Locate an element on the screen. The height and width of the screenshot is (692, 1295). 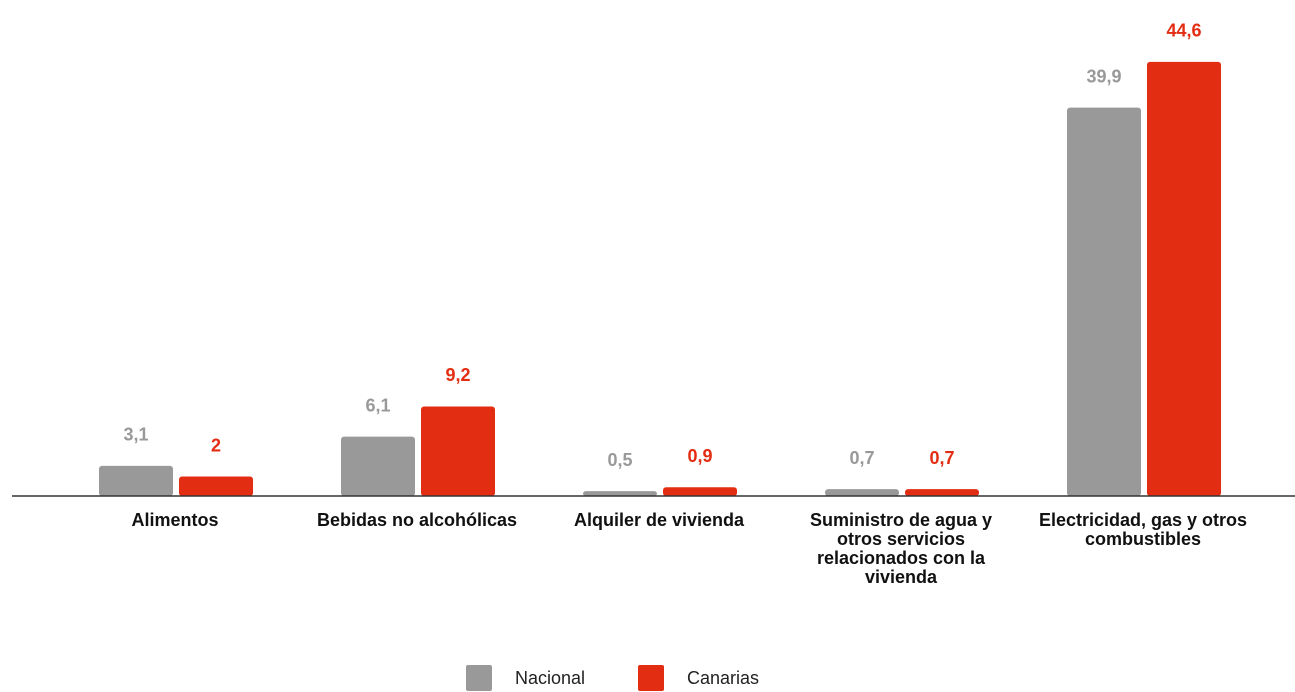
data-label: 0,5 is located at coordinates (619, 460).